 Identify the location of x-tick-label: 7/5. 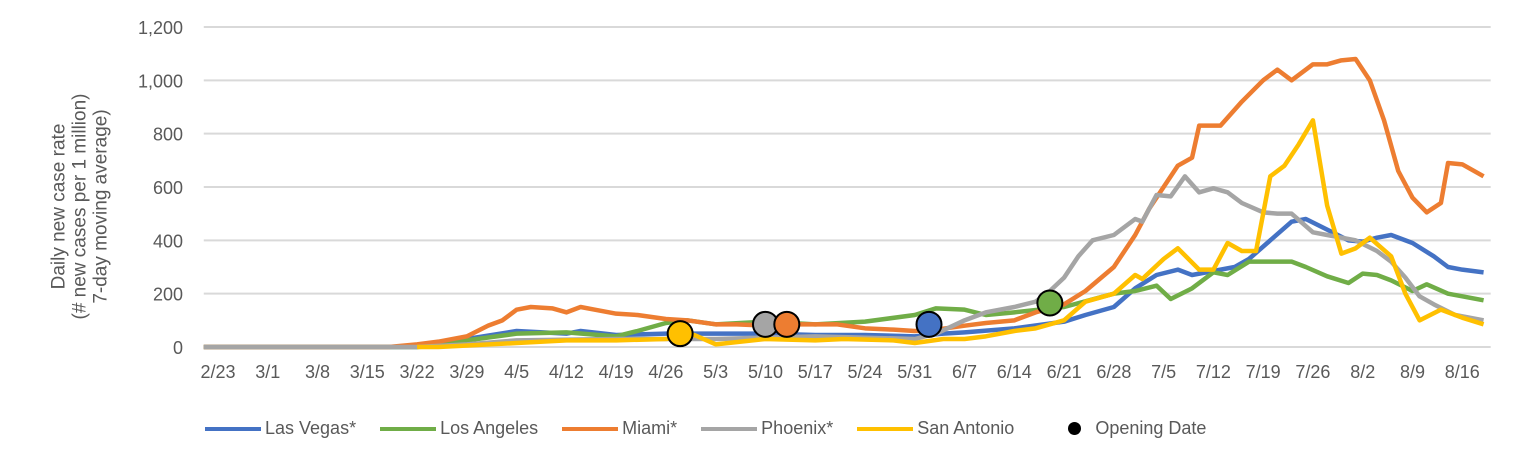
(1163, 372).